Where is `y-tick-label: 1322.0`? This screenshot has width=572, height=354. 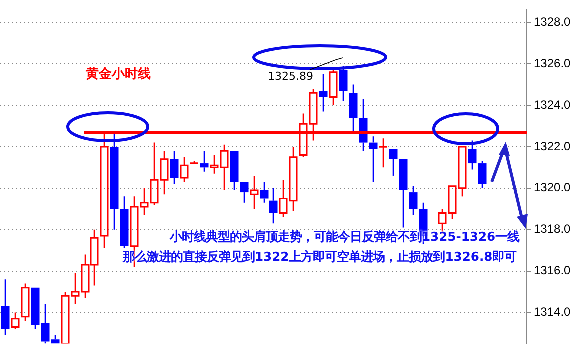
y-tick-label: 1322.0 is located at coordinates (553, 146).